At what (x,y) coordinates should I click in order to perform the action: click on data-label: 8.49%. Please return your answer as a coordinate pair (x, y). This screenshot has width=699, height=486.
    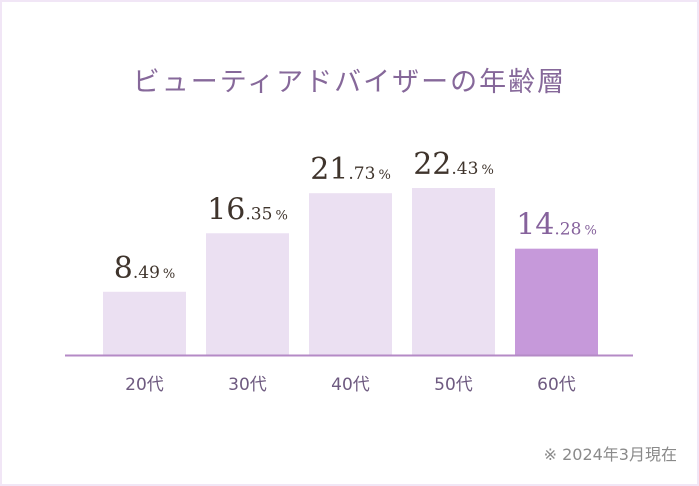
    Looking at the image, I should click on (145, 268).